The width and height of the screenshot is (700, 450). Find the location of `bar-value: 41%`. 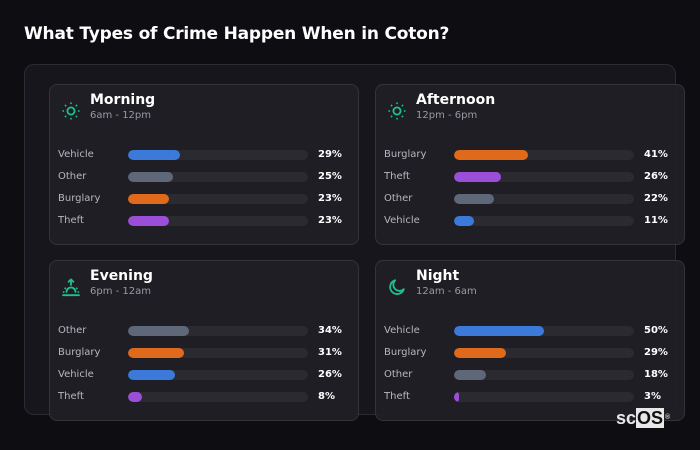

bar-value: 41% is located at coordinates (656, 154).